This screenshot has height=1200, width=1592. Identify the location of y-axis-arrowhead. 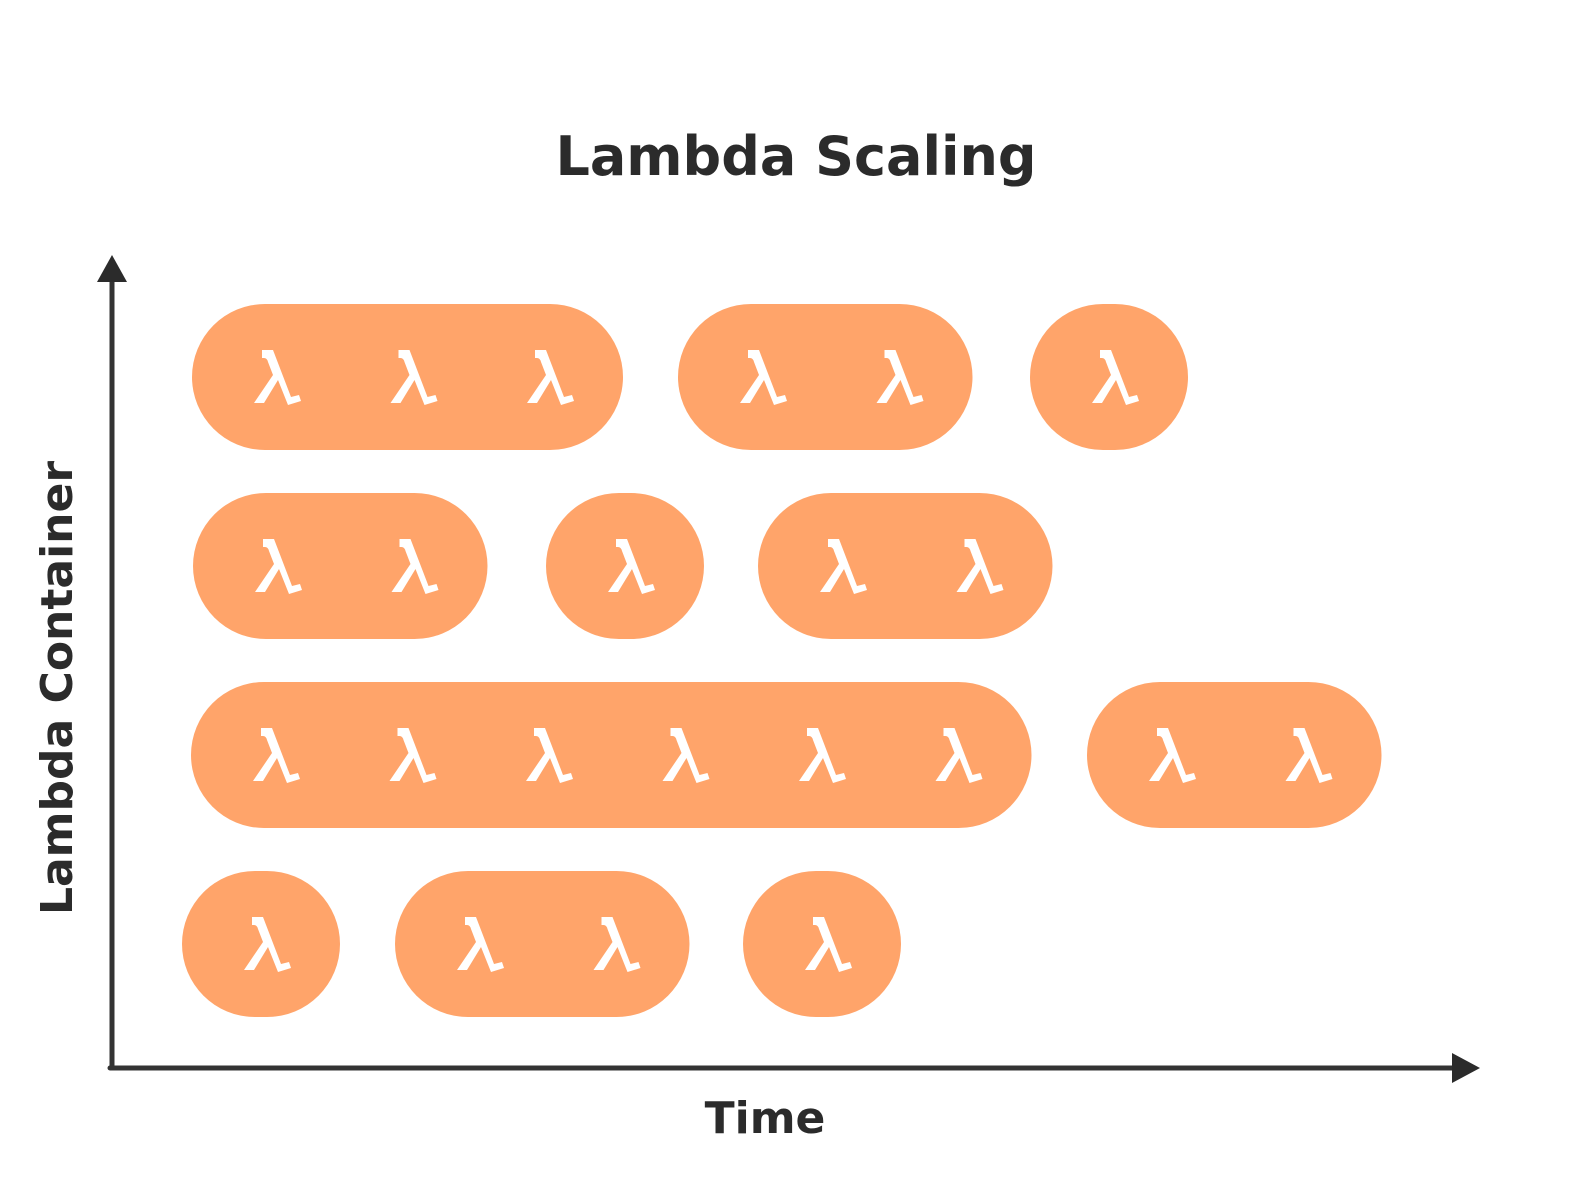
(112, 268).